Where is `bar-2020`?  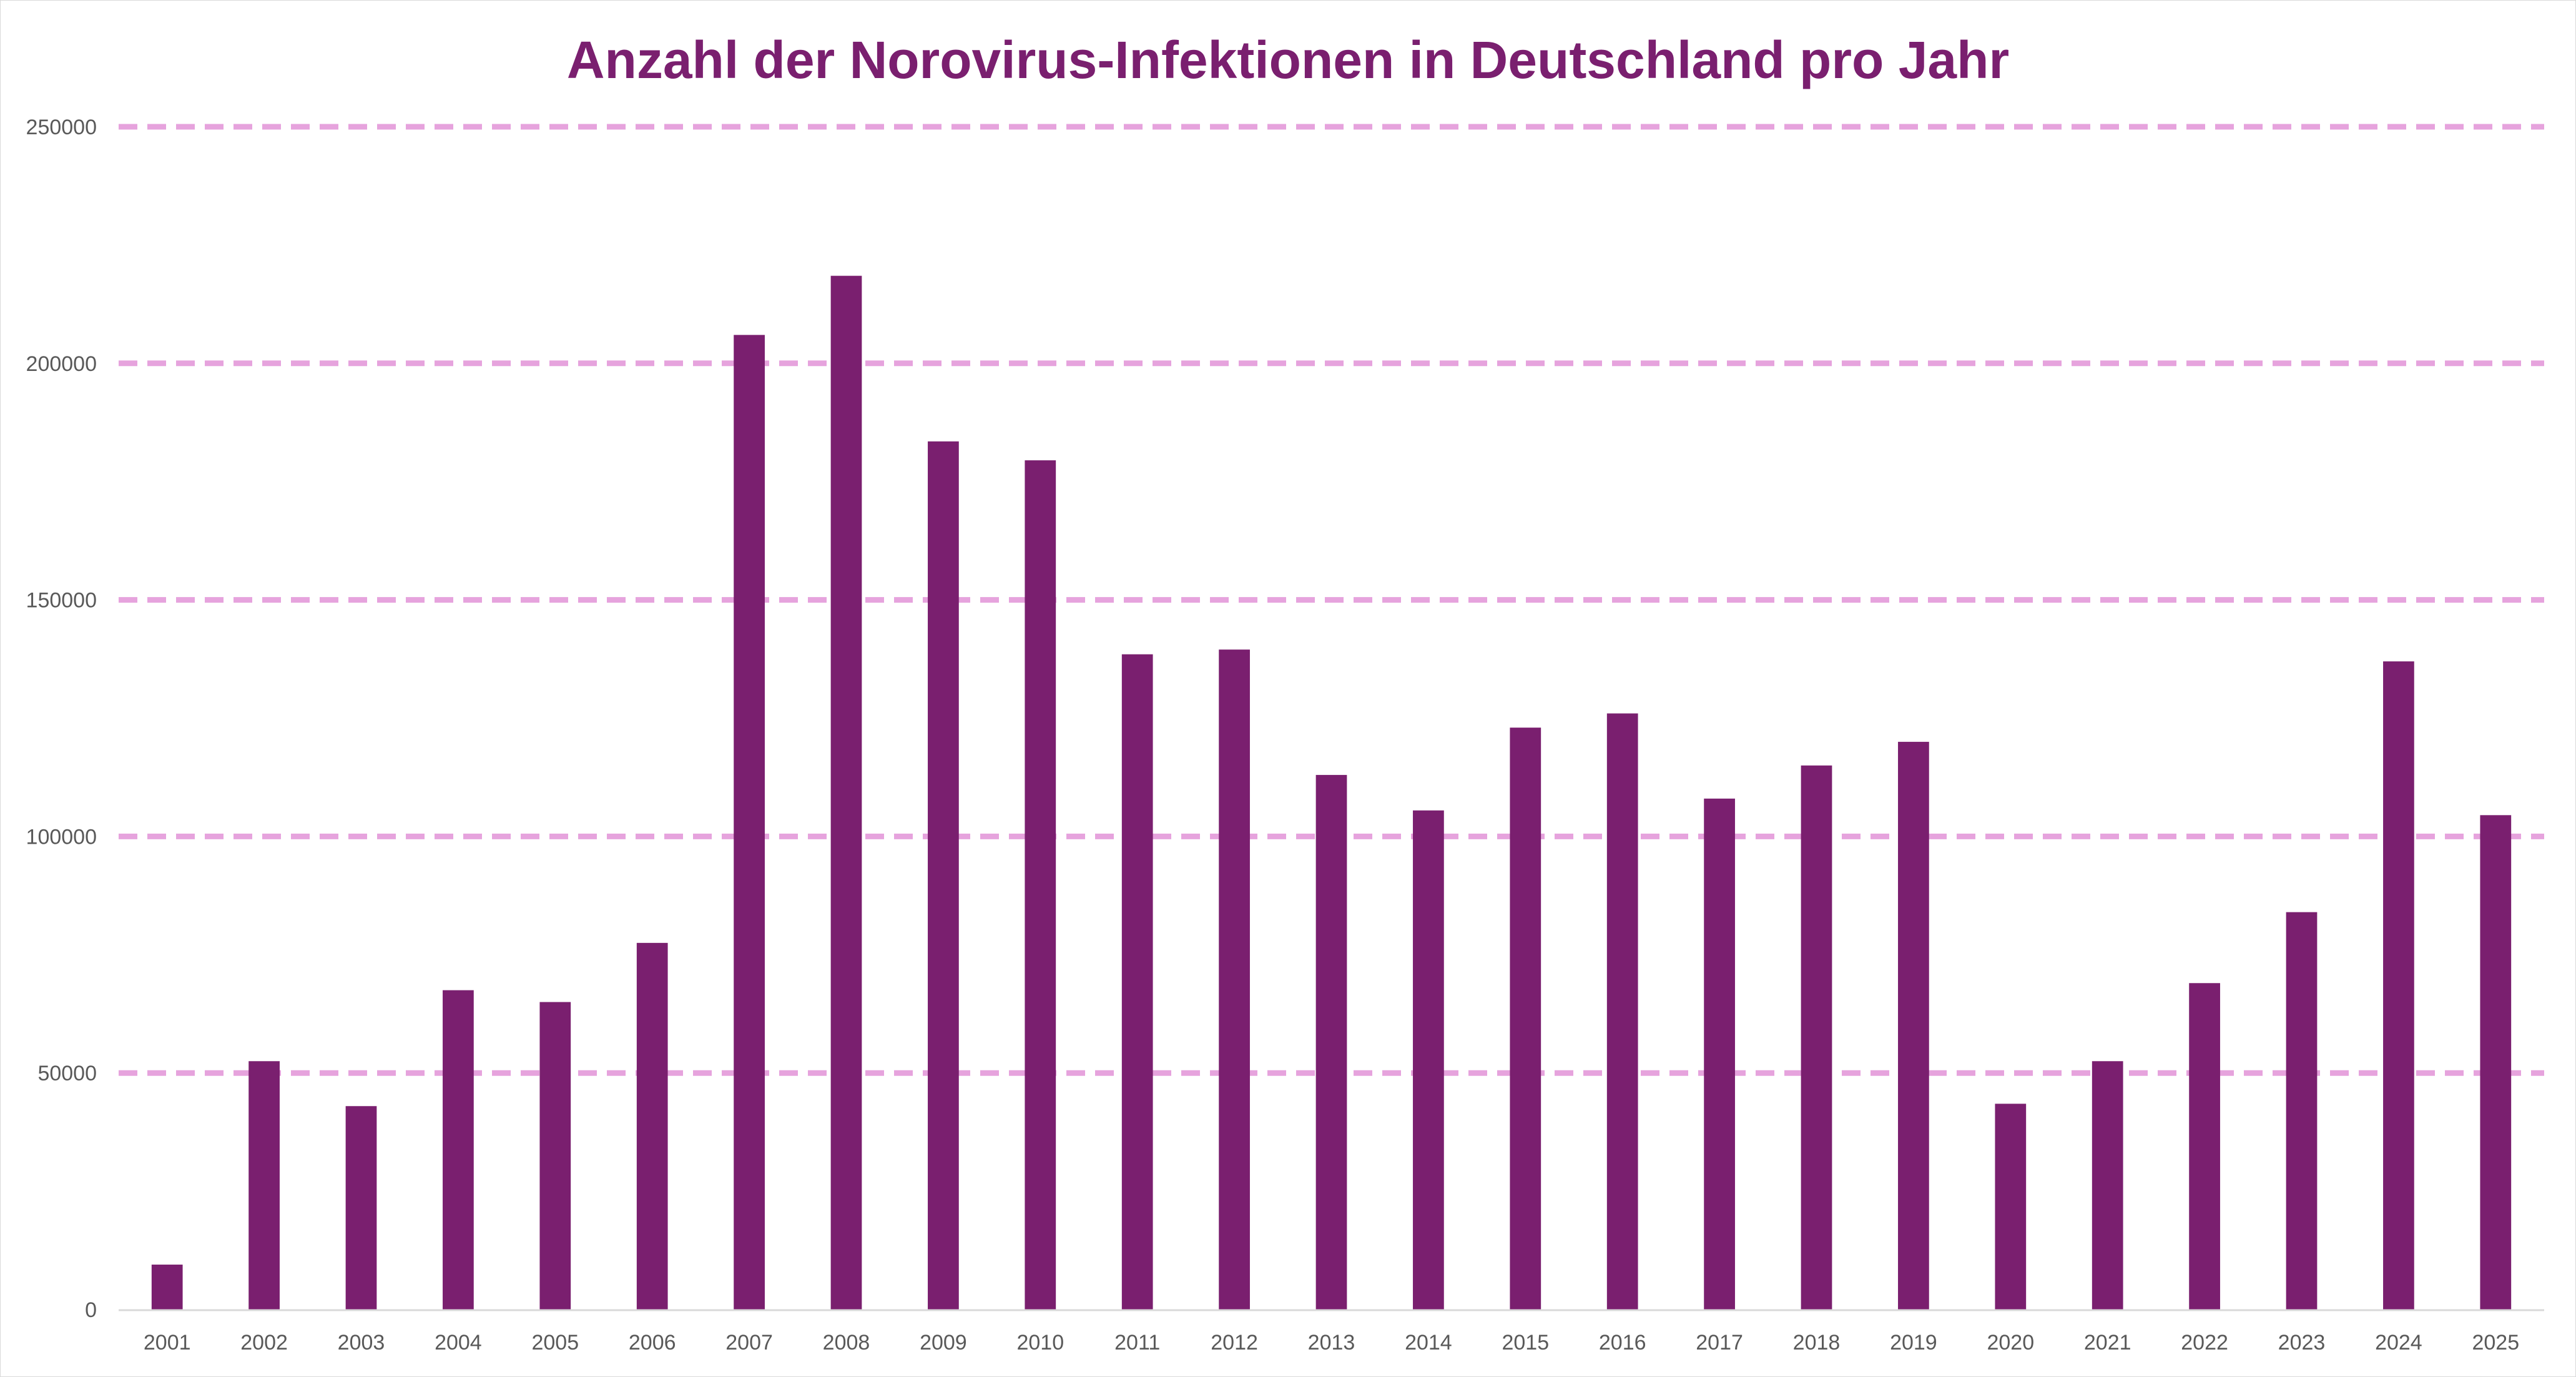
bar-2020 is located at coordinates (2011, 1207).